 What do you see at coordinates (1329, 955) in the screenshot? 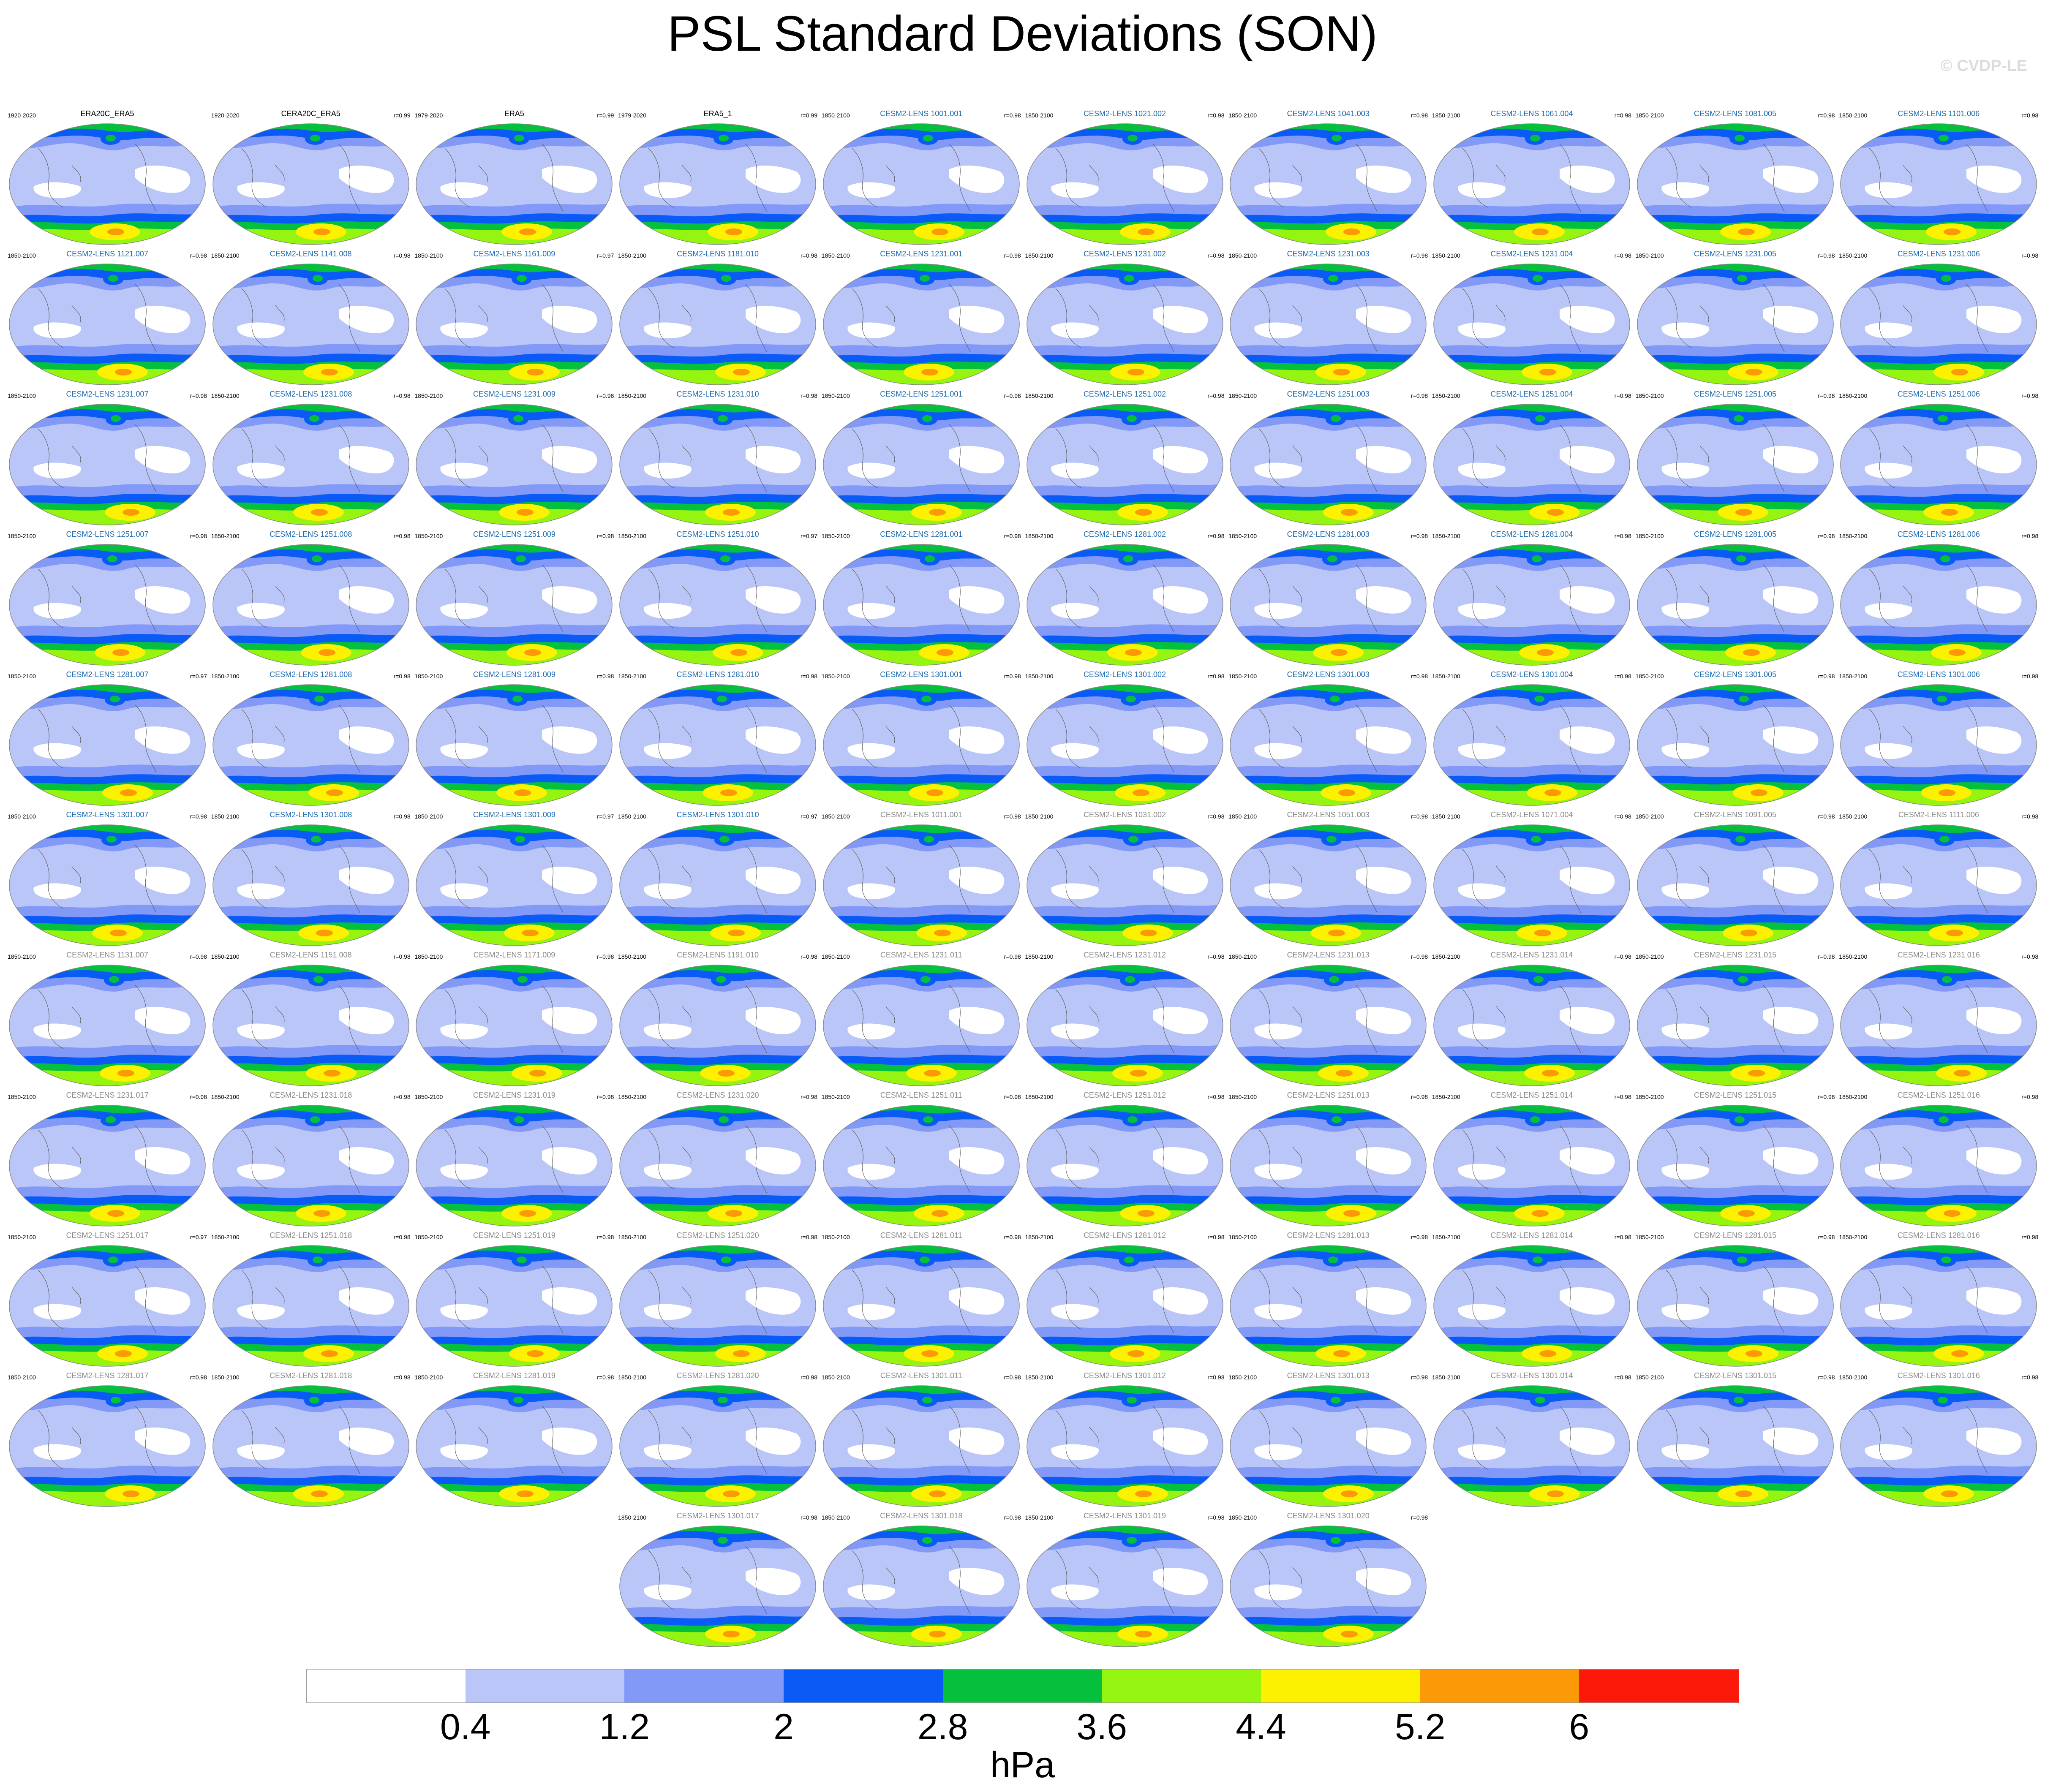
I see `panel-title: CESM2-LENS 1231.013` at bounding box center [1329, 955].